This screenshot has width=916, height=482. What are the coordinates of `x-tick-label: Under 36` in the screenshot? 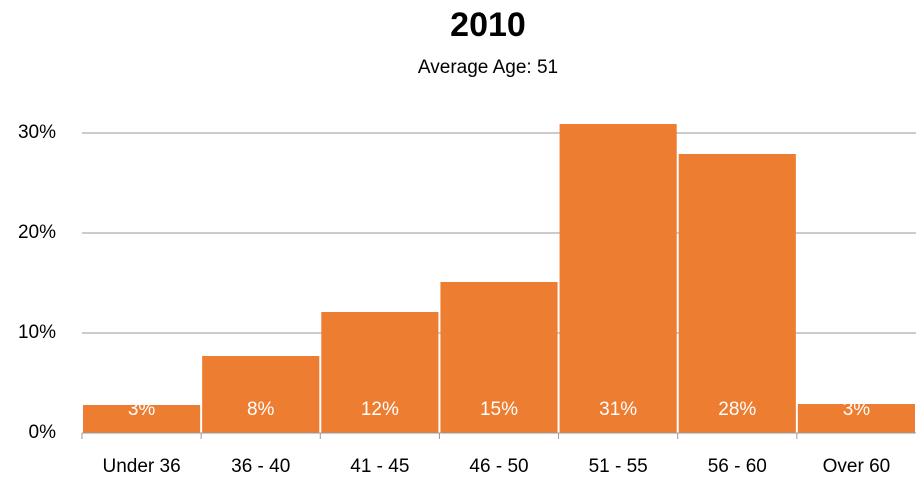 It's located at (141, 466).